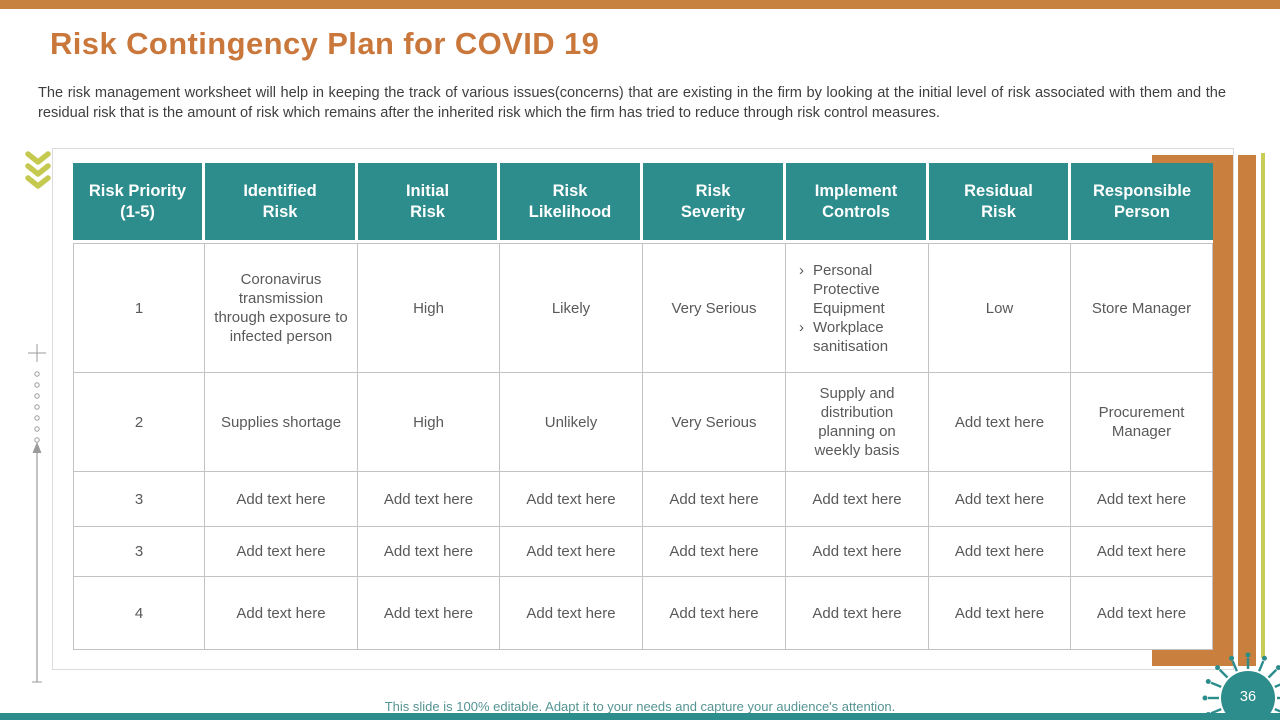 The height and width of the screenshot is (720, 1280). Describe the element at coordinates (857, 203) in the screenshot. I see `column-header: Implement Controls` at that location.